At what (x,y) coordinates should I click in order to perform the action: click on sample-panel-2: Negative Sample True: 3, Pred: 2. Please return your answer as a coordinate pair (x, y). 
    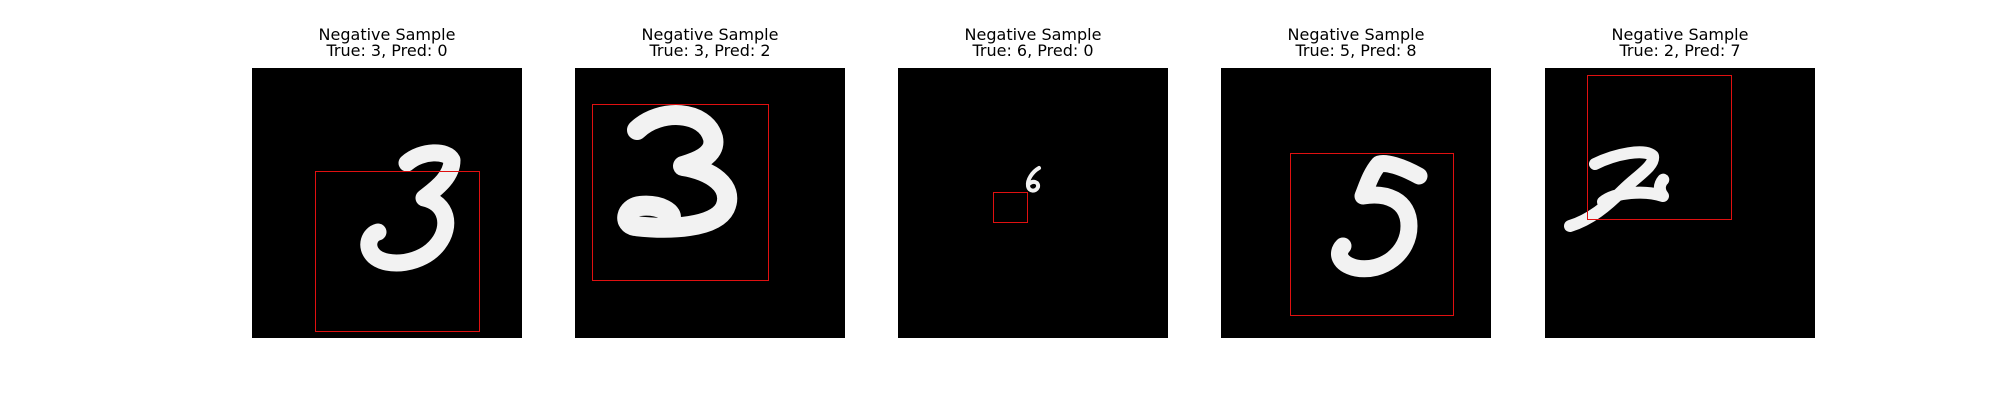
    Looking at the image, I should click on (710, 170).